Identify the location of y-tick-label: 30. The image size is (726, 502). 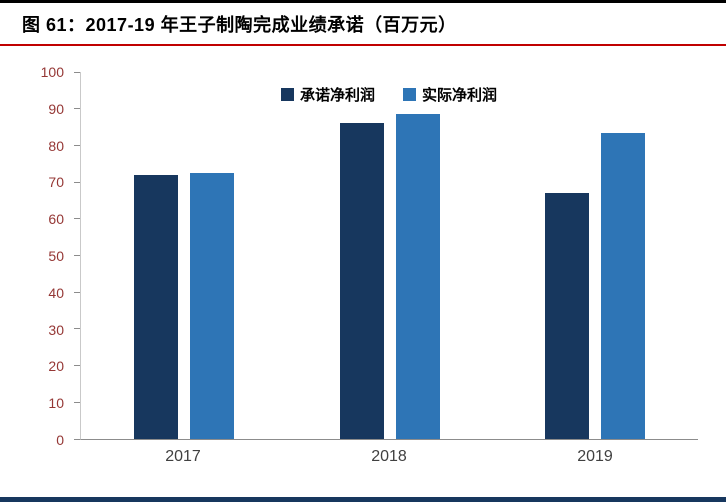
(56, 329).